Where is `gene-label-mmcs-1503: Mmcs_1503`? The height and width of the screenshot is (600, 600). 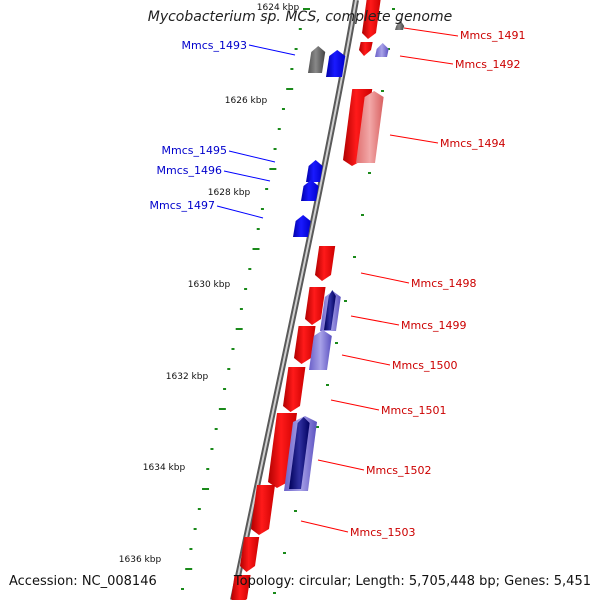 gene-label-mmcs-1503: Mmcs_1503 is located at coordinates (382, 532).